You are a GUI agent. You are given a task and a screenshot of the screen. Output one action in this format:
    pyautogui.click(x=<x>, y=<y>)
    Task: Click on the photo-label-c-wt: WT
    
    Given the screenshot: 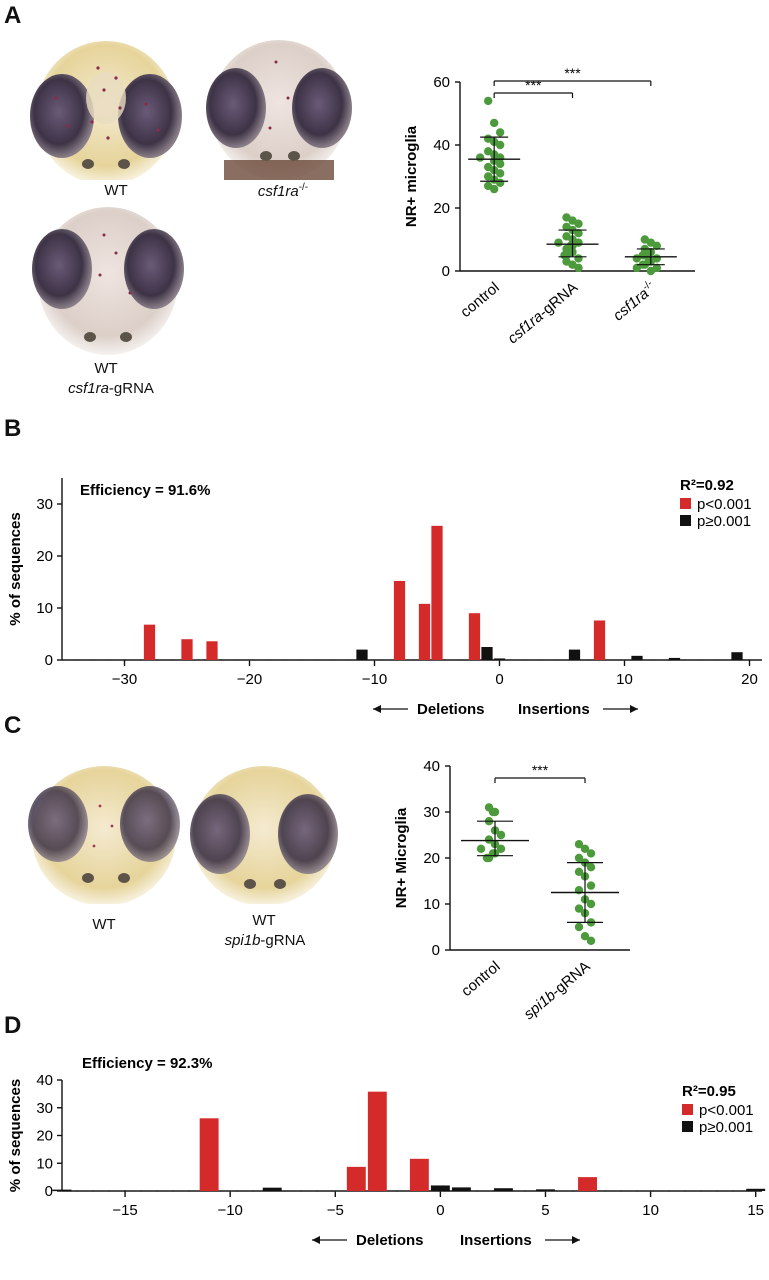 What is the action you would take?
    pyautogui.click(x=104, y=924)
    